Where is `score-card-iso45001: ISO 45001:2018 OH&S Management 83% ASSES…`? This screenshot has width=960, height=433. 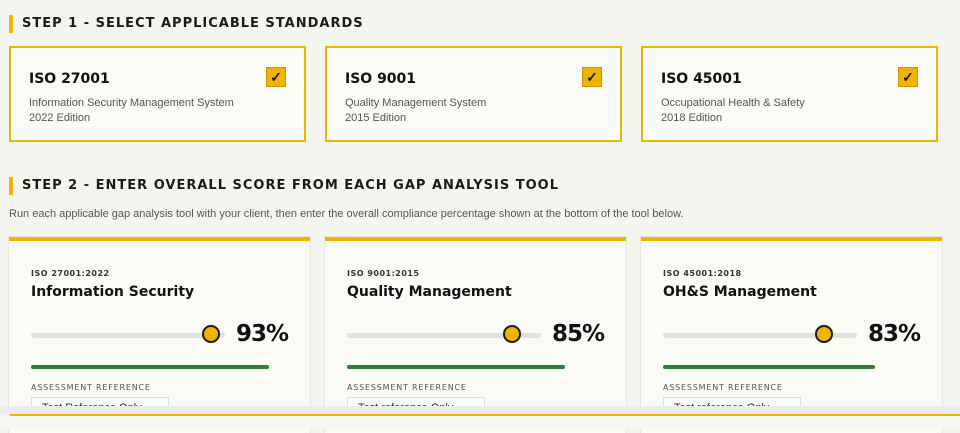 score-card-iso45001: ISO 45001:2018 OH&S Management 83% ASSES… is located at coordinates (791, 335).